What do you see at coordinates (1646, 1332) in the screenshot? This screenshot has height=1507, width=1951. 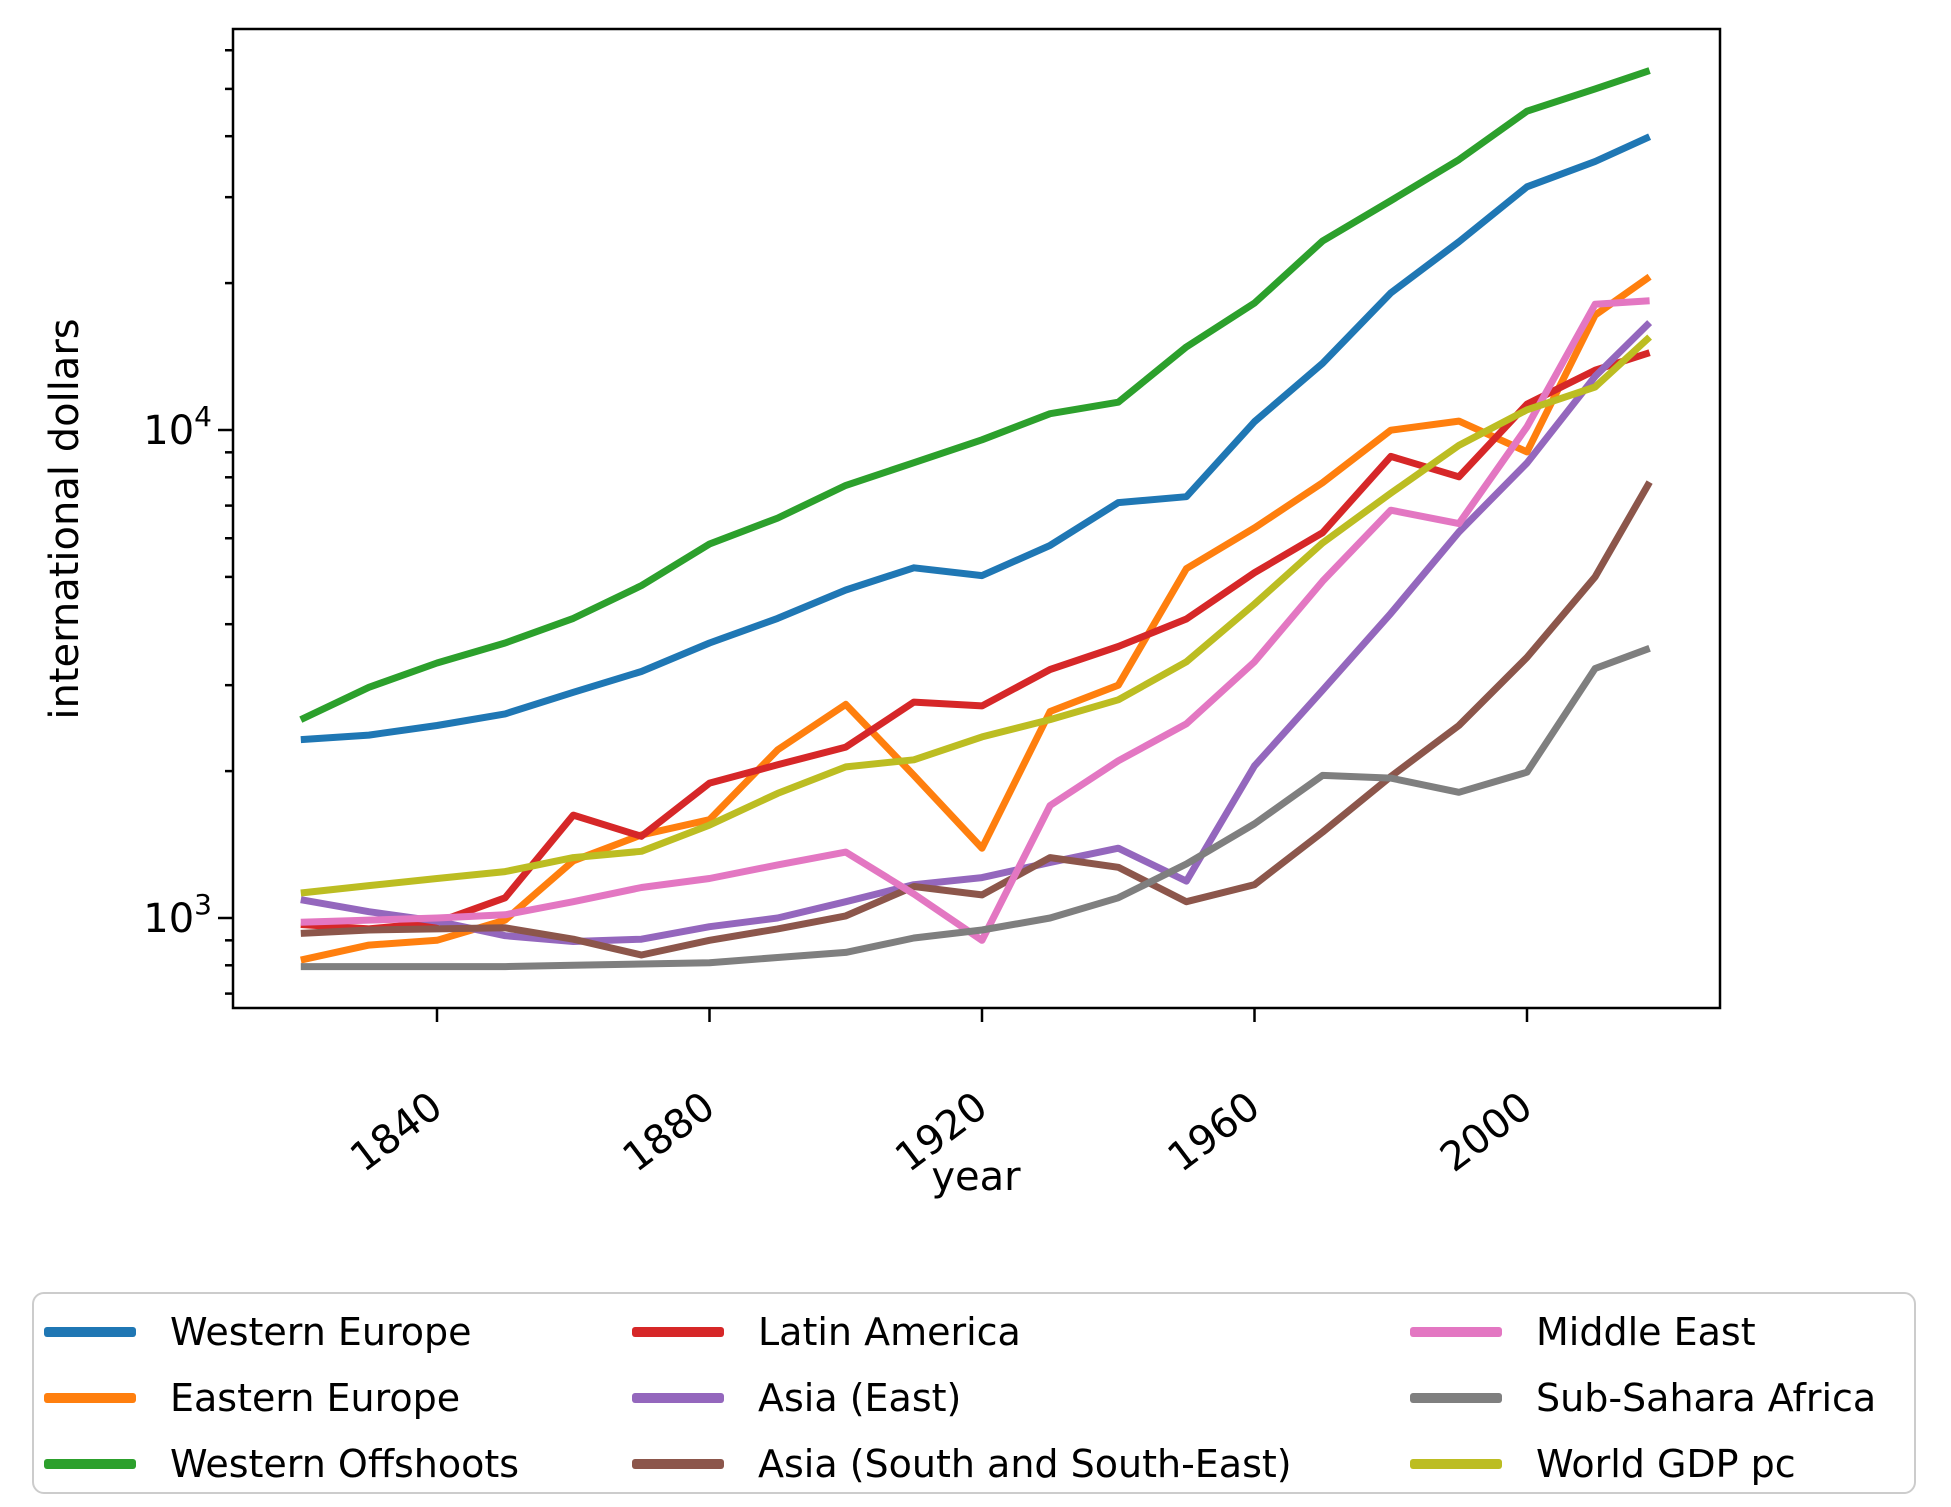 I see `legend-label-middle-east: Middle East` at bounding box center [1646, 1332].